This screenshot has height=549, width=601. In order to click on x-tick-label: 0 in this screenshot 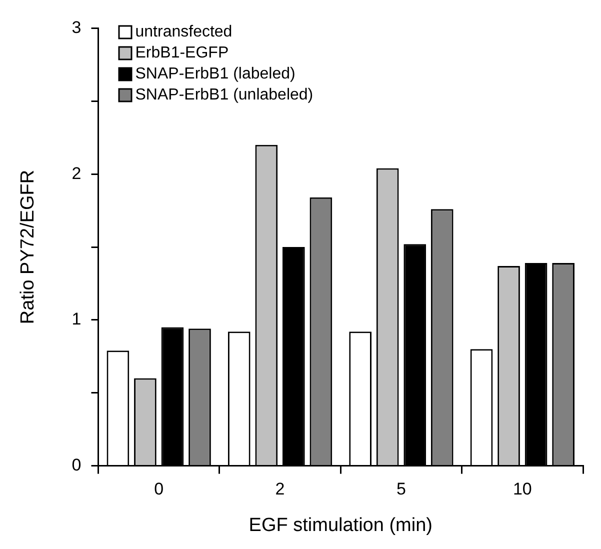, I will do `click(159, 489)`.